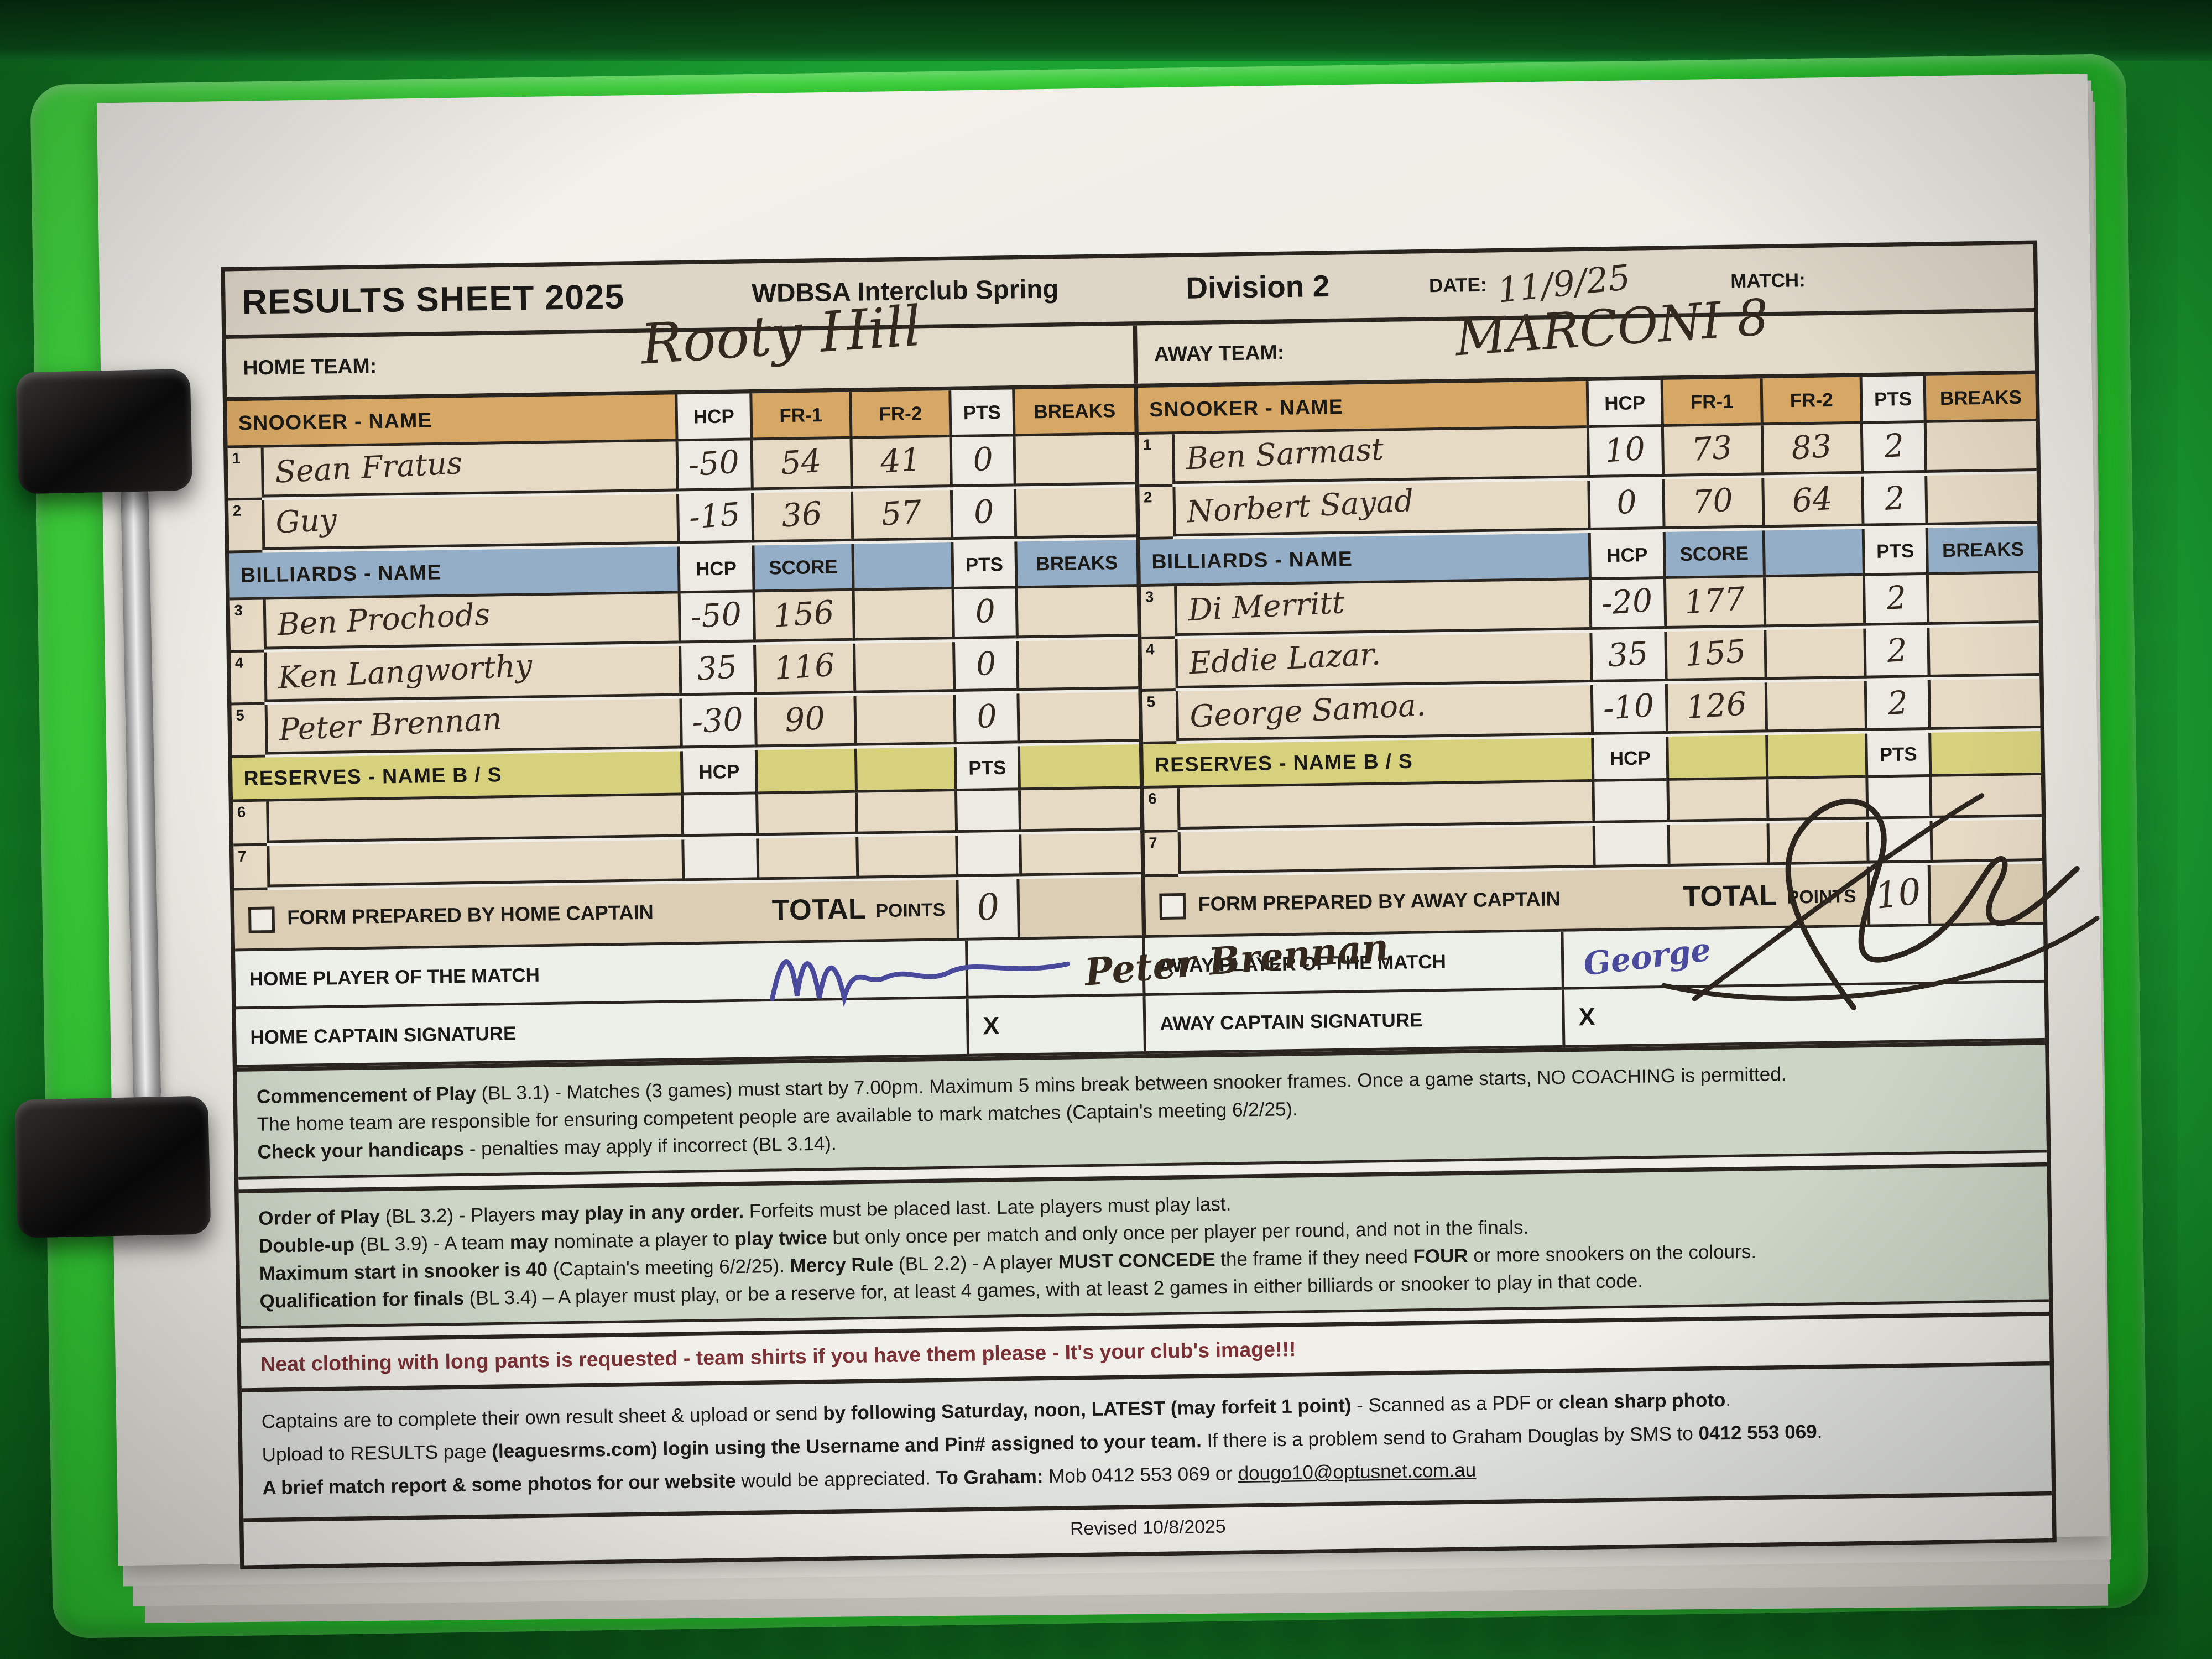  Describe the element at coordinates (1368, 763) in the screenshot. I see `reserves-section-label: RESERVES - NAME B / S` at that location.